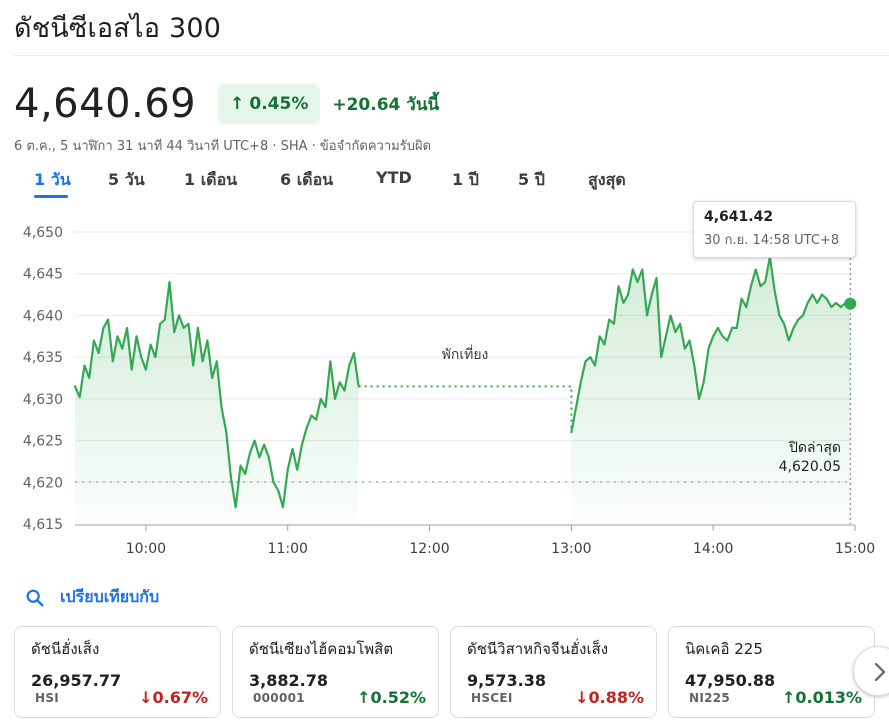 Image resolution: width=889 pixels, height=724 pixels. Describe the element at coordinates (279, 697) in the screenshot. I see `card-symbol: 000001` at that location.